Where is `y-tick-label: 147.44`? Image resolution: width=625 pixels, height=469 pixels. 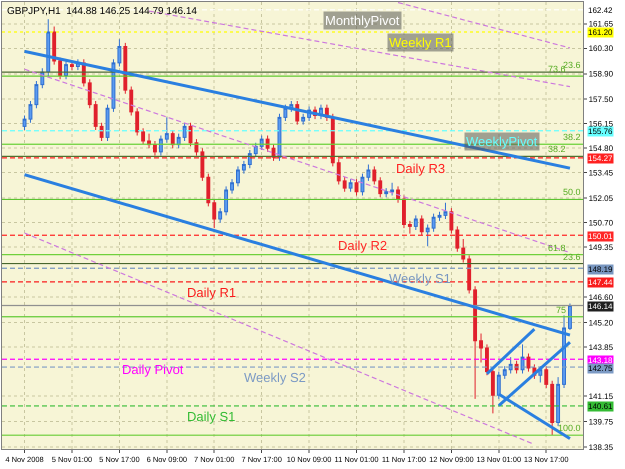 y-tick-label: 147.44 is located at coordinates (601, 282).